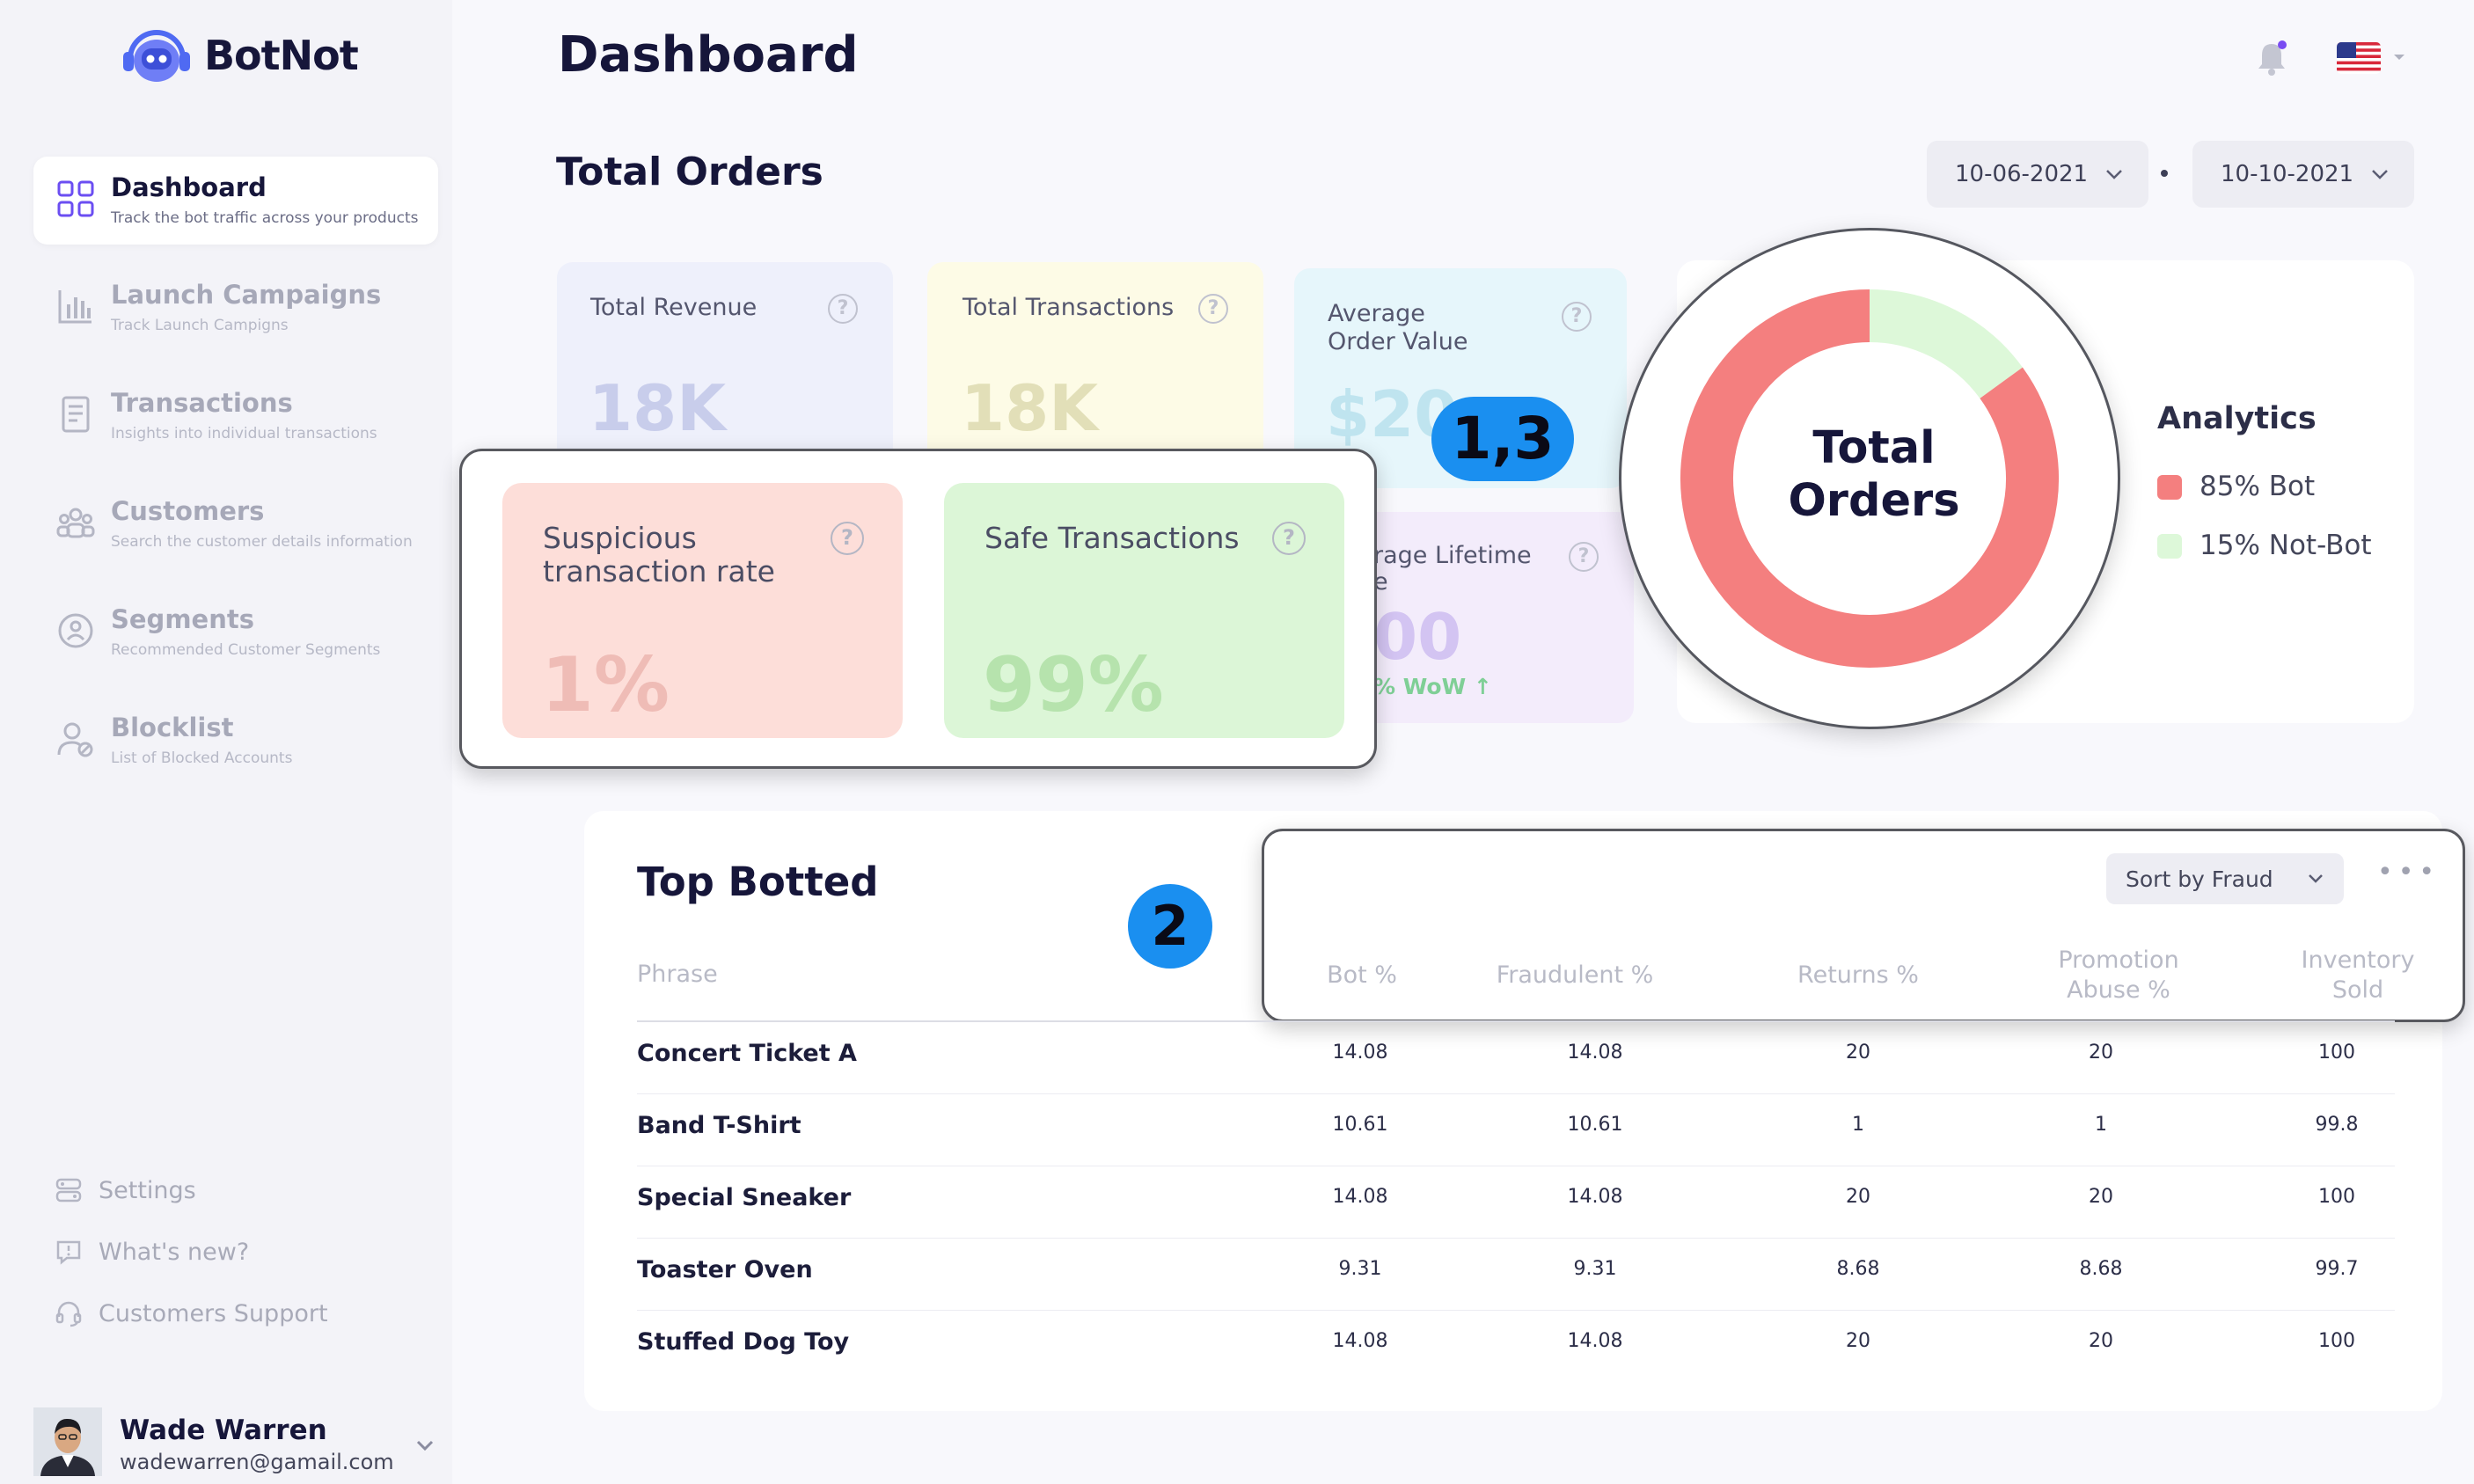  What do you see at coordinates (1144, 610) in the screenshot?
I see `safe-transactions-card: Safe Transactions ? 99%` at bounding box center [1144, 610].